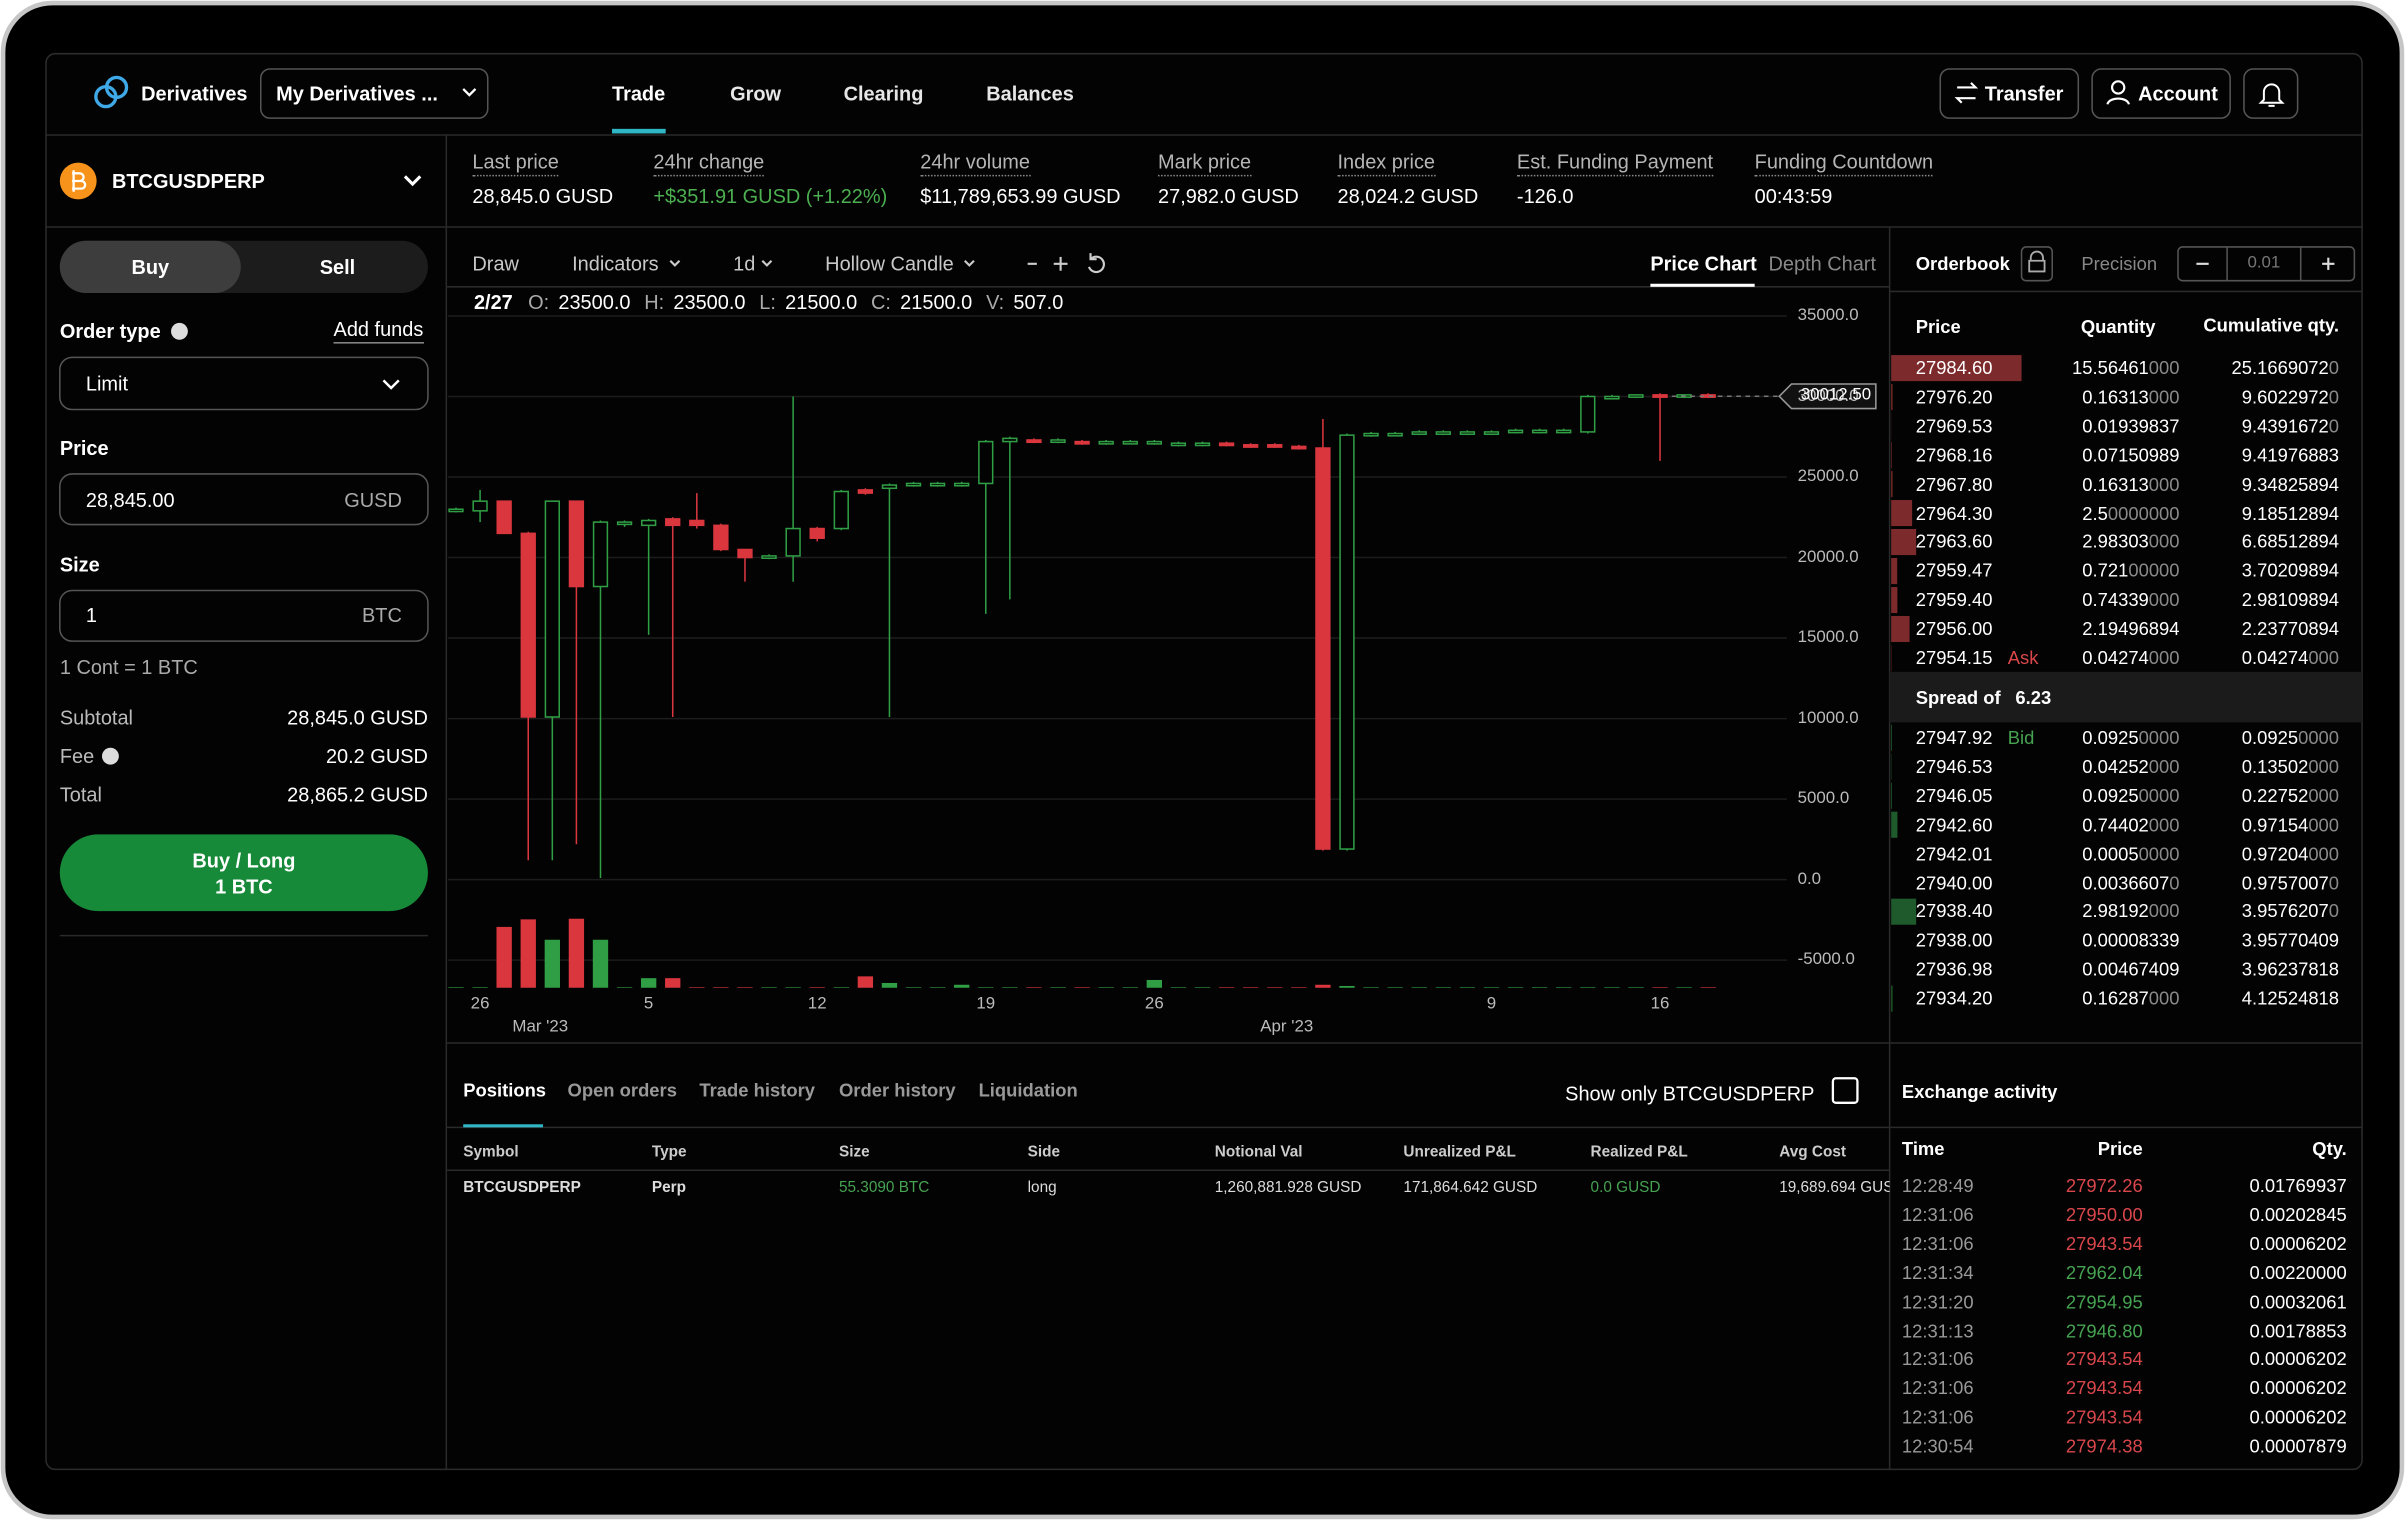 This screenshot has height=1520, width=2405. What do you see at coordinates (1228, 196) in the screenshot?
I see `stat-value: 27,982.0 GUSD` at bounding box center [1228, 196].